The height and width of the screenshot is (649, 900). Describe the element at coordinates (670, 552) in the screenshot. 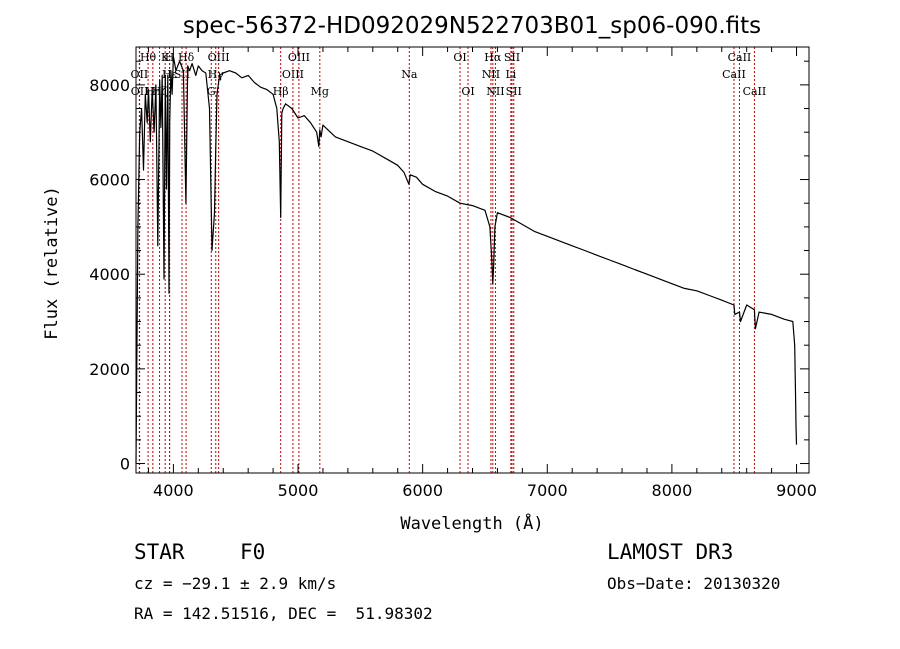

I see `survey-name: LAMOST DR3` at that location.